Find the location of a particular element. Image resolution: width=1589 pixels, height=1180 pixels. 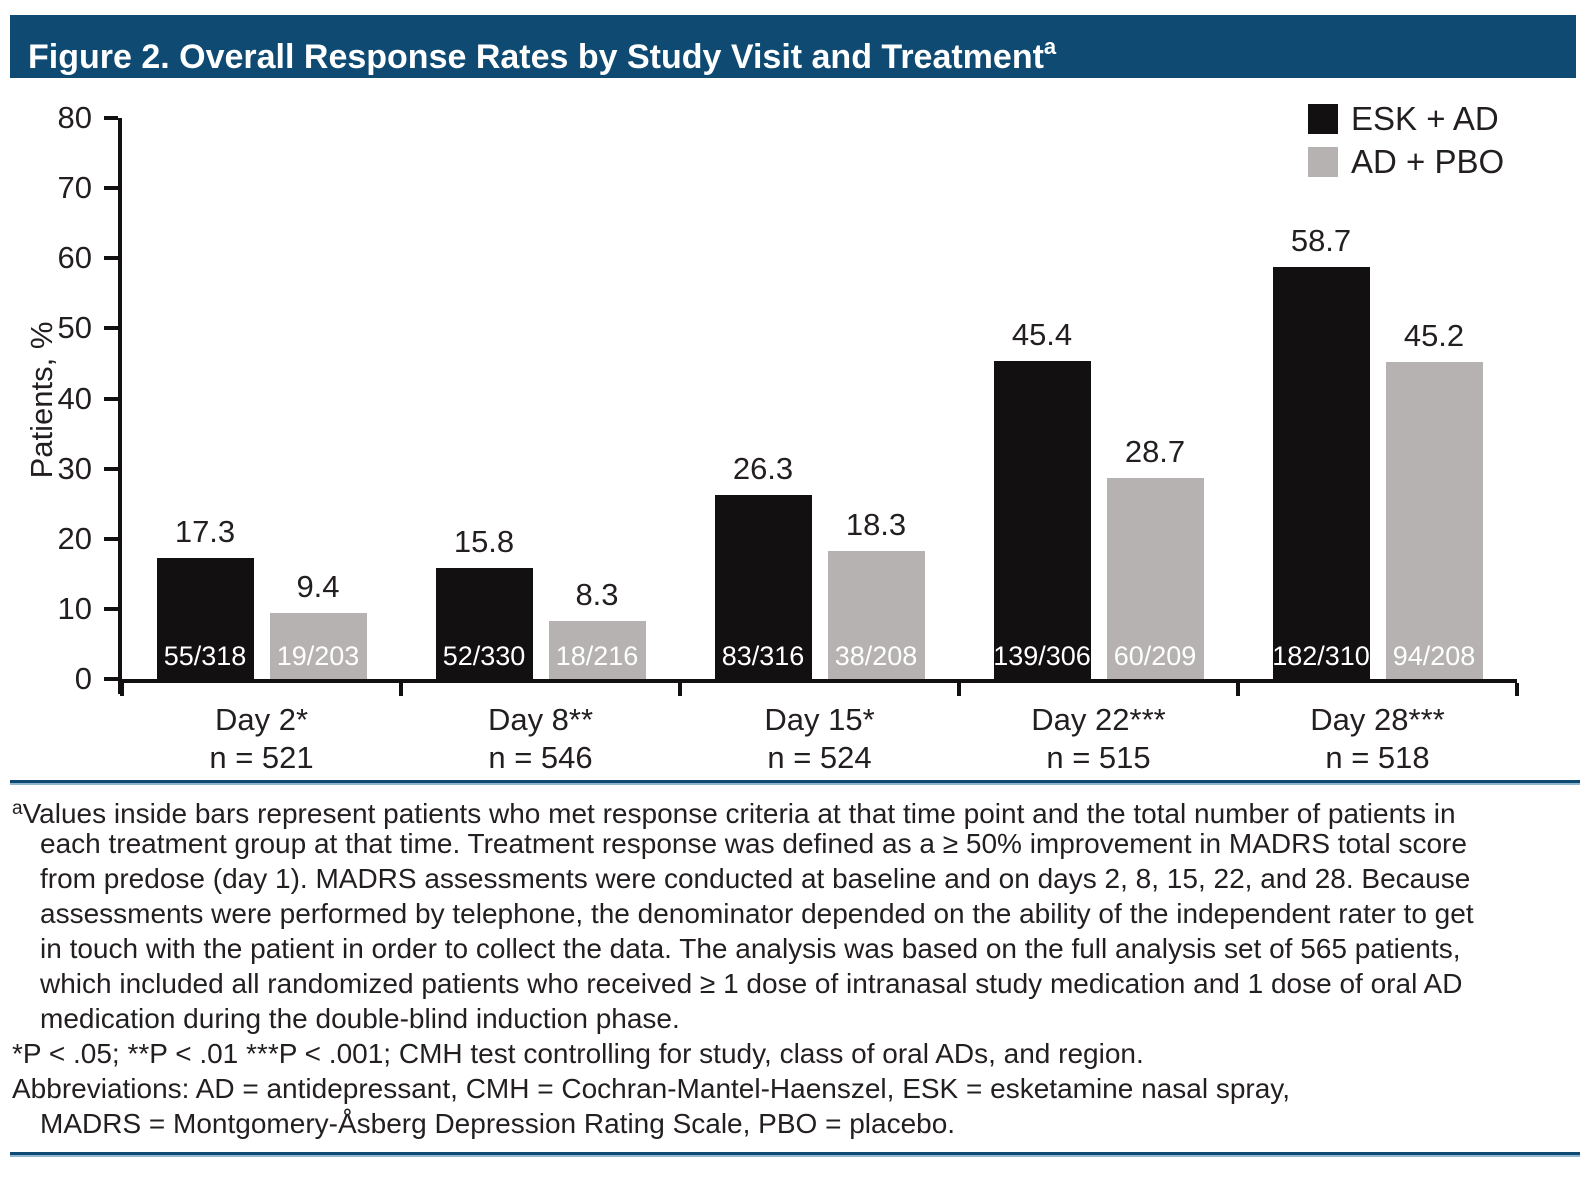

y-tick-label: 0 is located at coordinates (83, 678).